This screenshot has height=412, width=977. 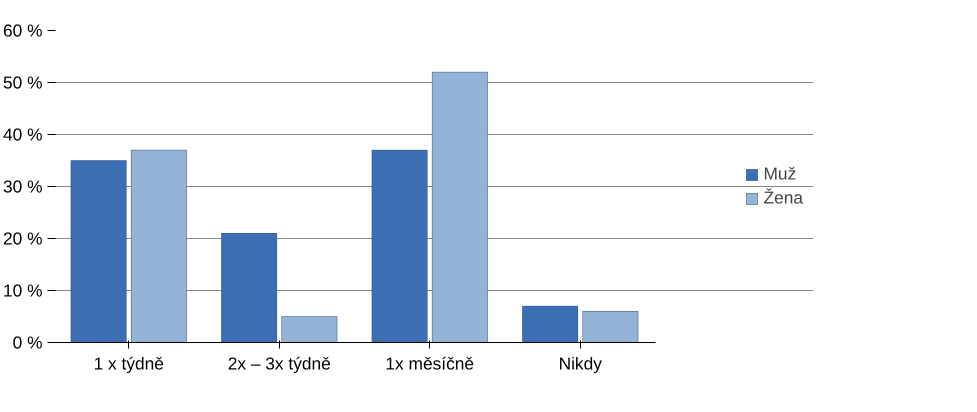 What do you see at coordinates (780, 174) in the screenshot?
I see `legend-label: Muž` at bounding box center [780, 174].